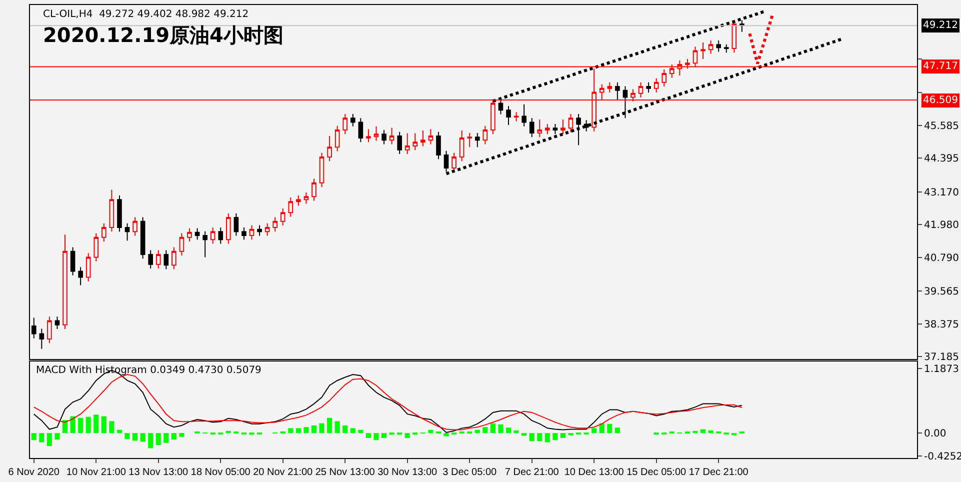 This screenshot has height=482, width=961. I want to click on x-tick-label: 7 Dec 21:00, so click(532, 472).